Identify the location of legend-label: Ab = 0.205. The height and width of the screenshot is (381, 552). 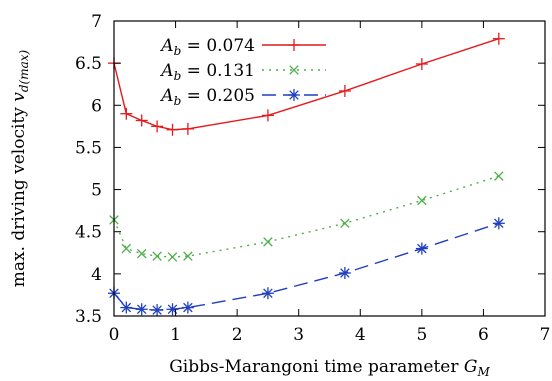
(207, 97).